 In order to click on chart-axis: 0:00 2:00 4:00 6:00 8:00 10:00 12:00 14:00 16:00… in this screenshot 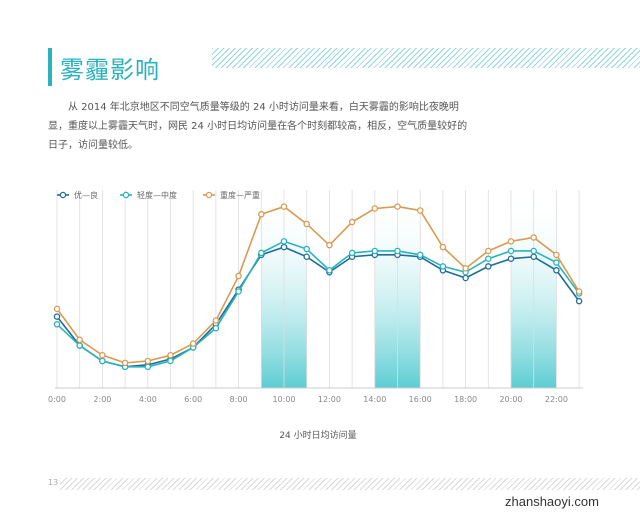, I will do `click(316, 395)`.